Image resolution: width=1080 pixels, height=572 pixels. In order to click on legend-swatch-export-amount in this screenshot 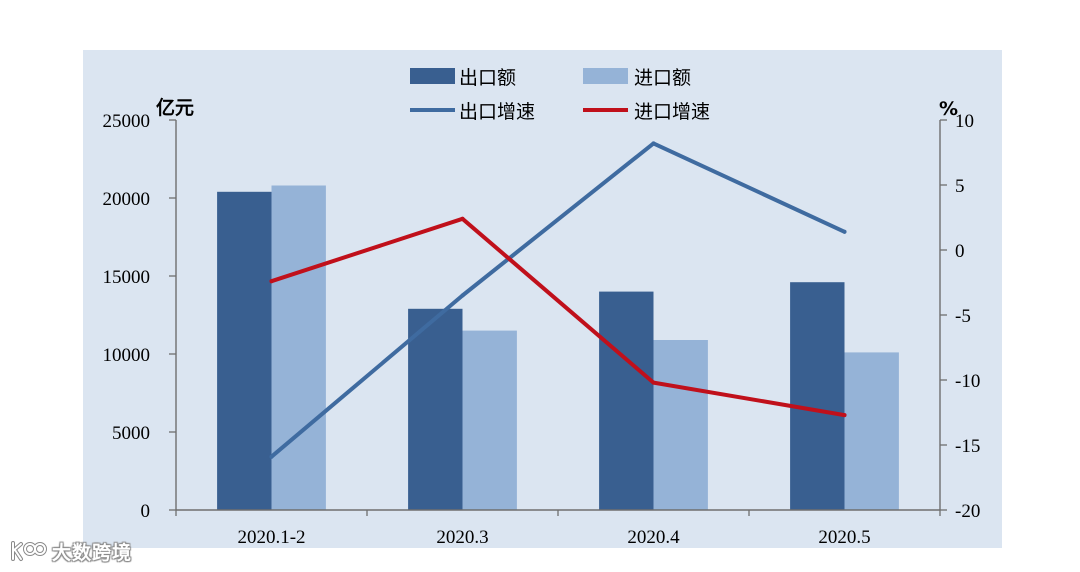, I will do `click(432, 76)`.